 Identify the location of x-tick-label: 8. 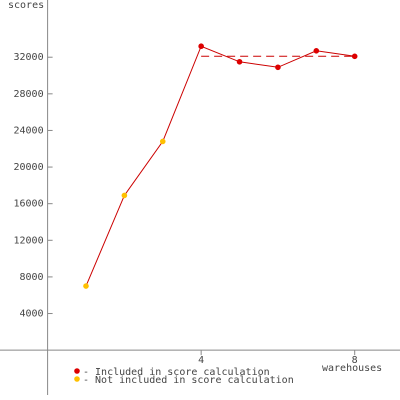
(355, 360).